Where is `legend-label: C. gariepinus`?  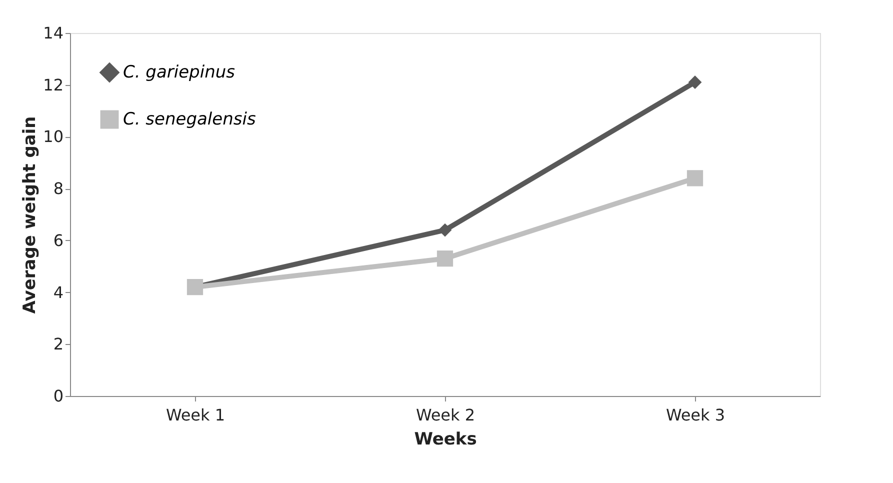 legend-label: C. gariepinus is located at coordinates (179, 72).